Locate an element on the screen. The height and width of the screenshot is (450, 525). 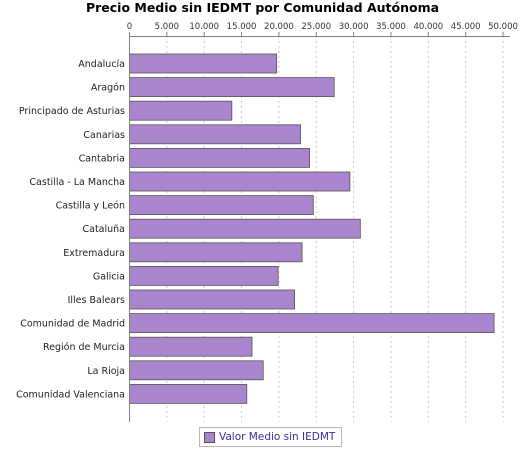
category-label: Extremadura is located at coordinates (94, 253).